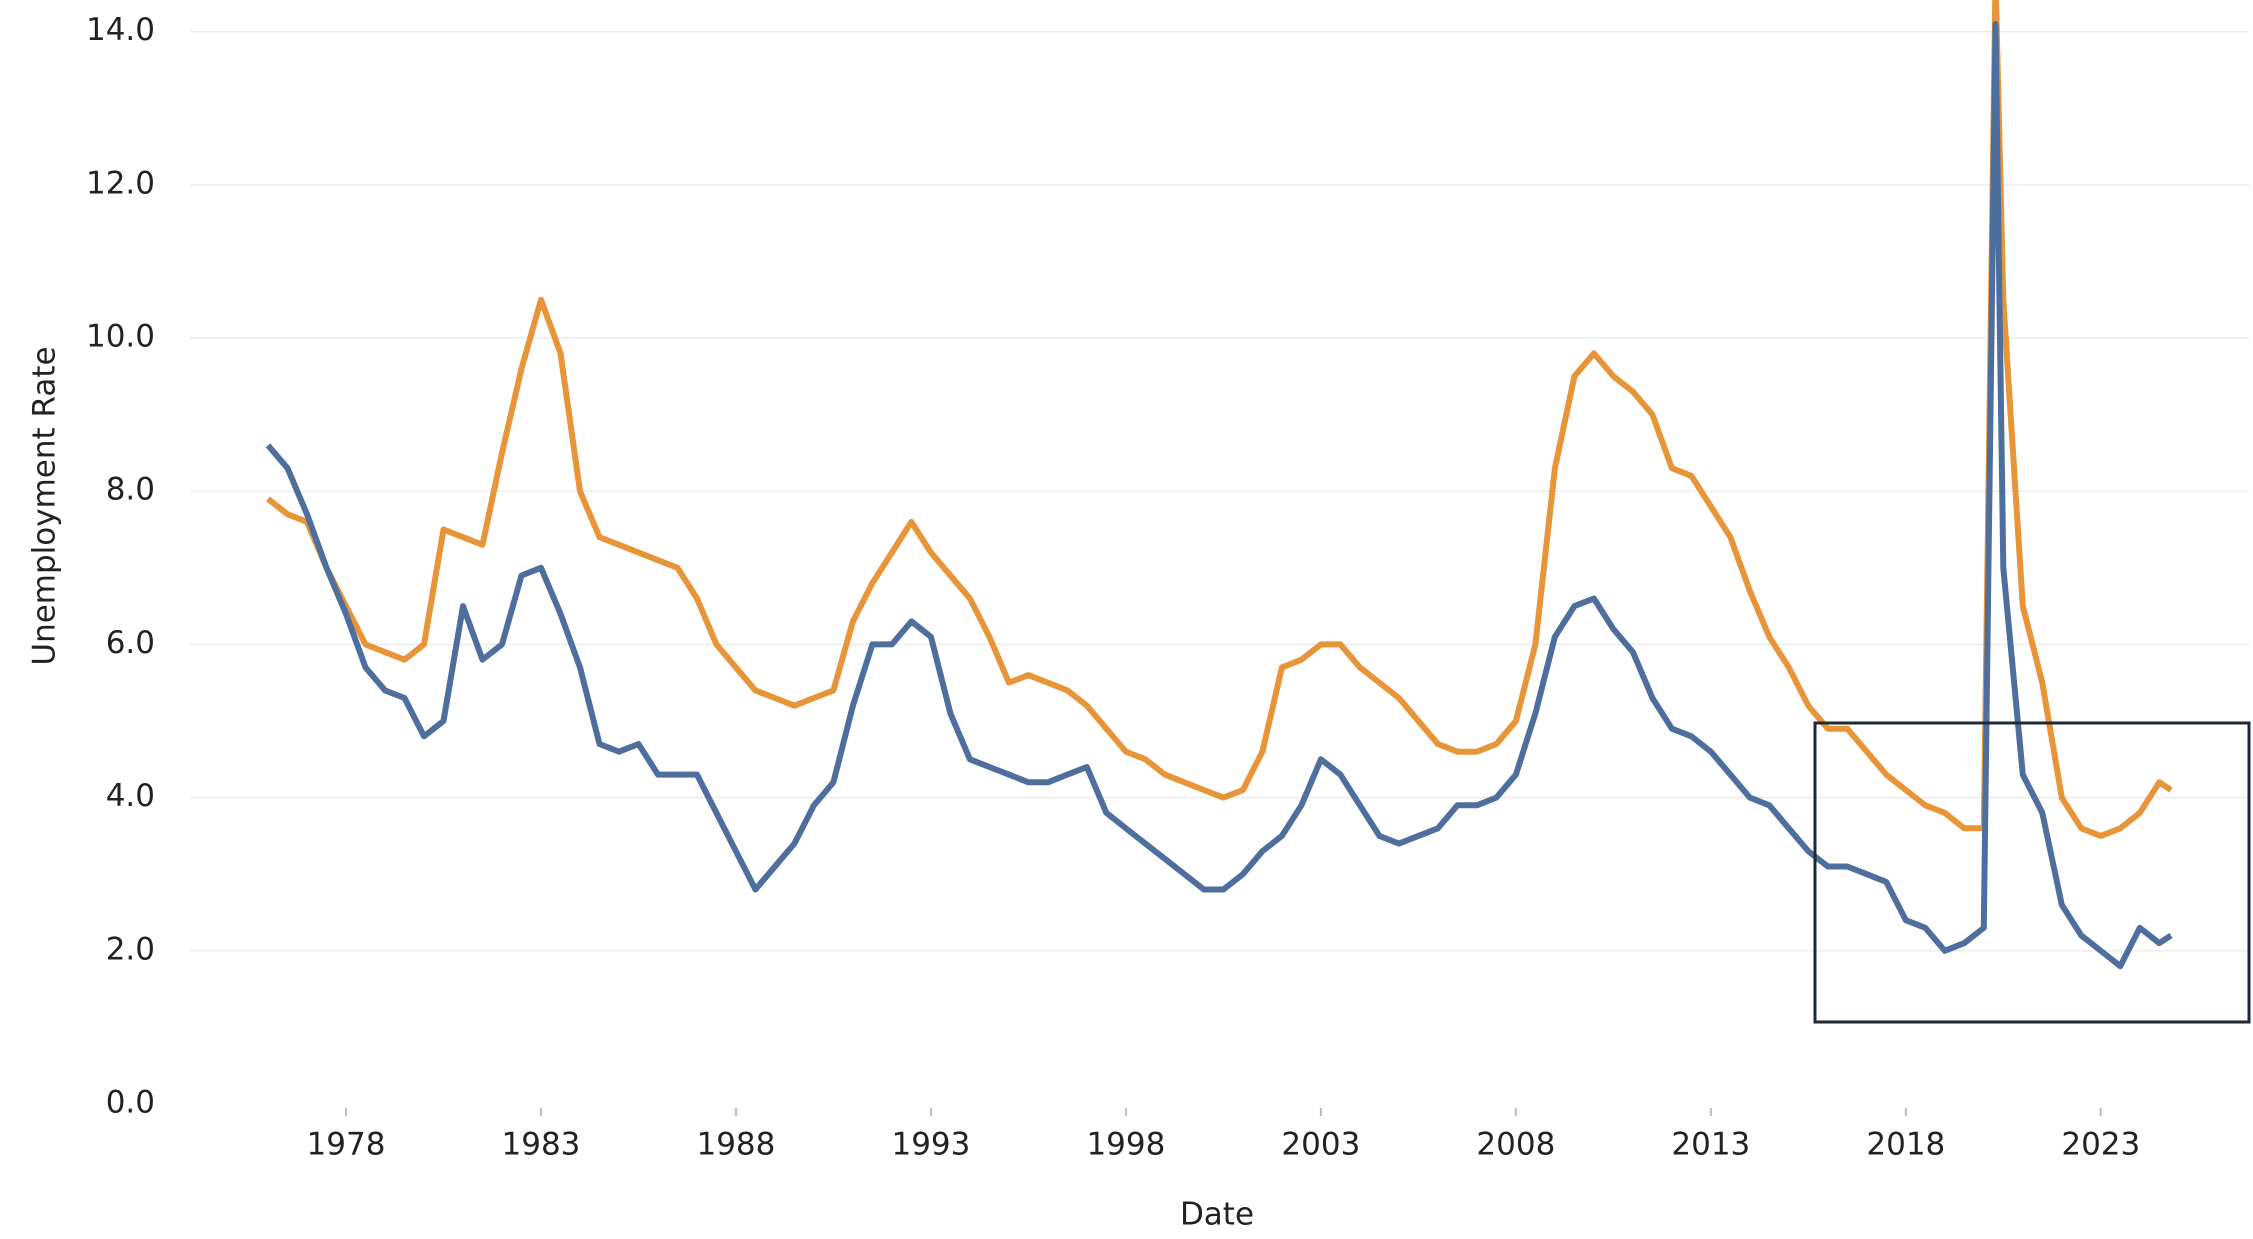 The image size is (2253, 1239). Describe the element at coordinates (1905, 1145) in the screenshot. I see `x-tick-label: 2018` at that location.